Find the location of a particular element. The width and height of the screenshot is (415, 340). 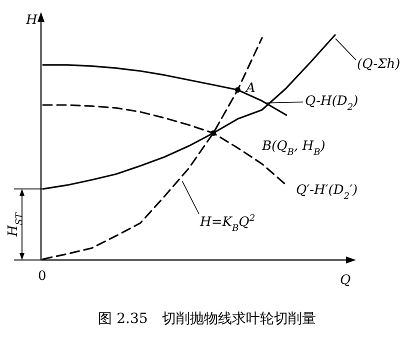

text: 图 2.35 切削抛物线求叶轮切削量 is located at coordinates (207, 319).